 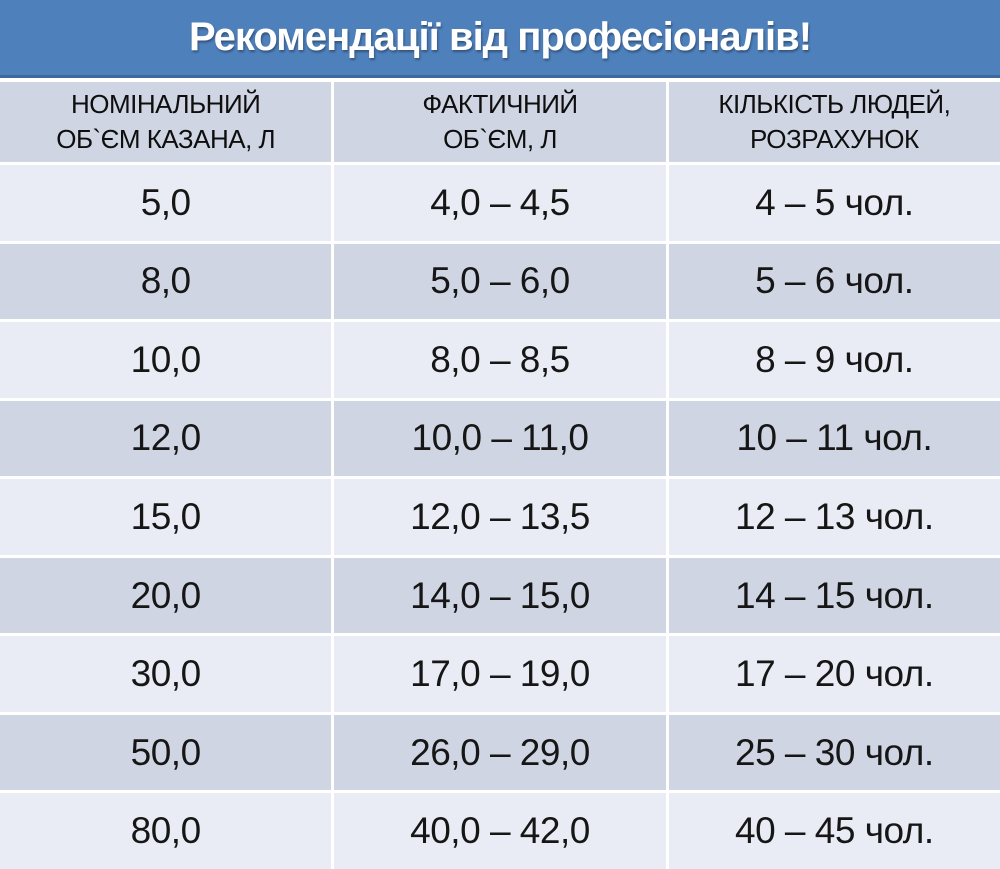 What do you see at coordinates (834, 281) in the screenshot?
I see `cell-people-count: 5 – 6 чол.` at bounding box center [834, 281].